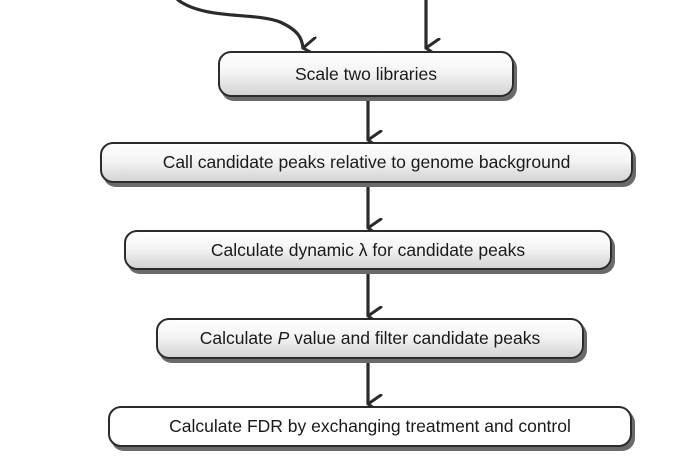  Describe the element at coordinates (239, 24) in the screenshot. I see `incoming-curved-arrow` at that location.